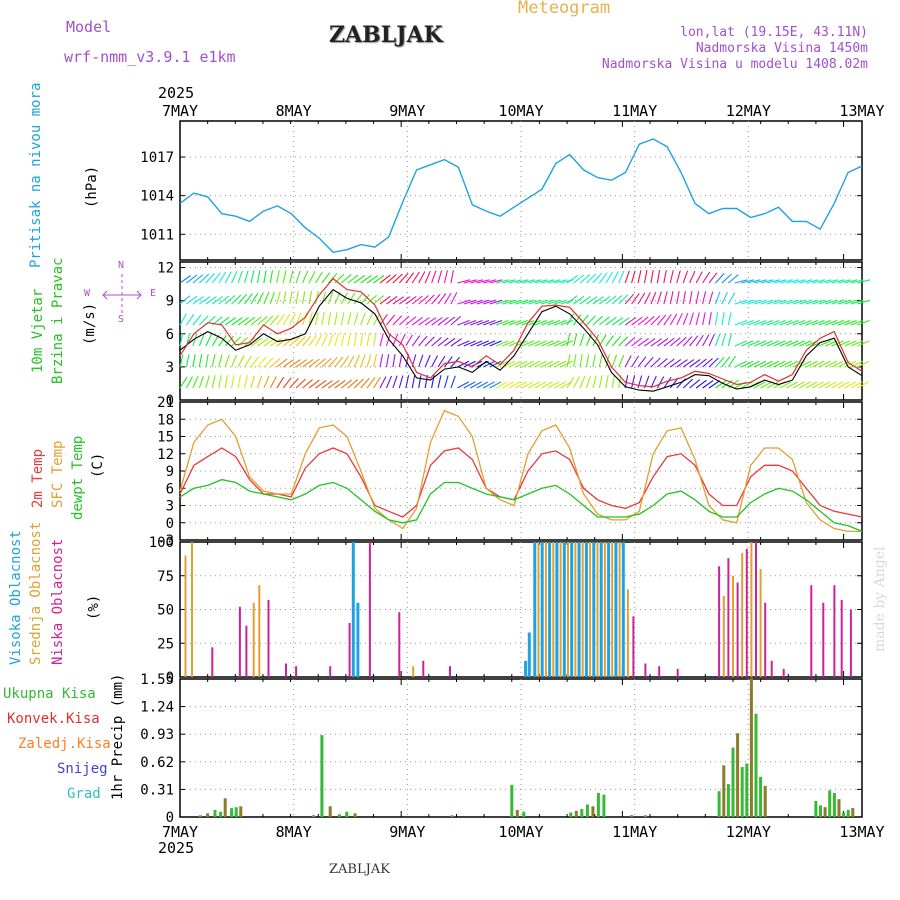 This screenshot has height=900, width=900. I want to click on x-date-label-bottom: 11MAY, so click(634, 832).